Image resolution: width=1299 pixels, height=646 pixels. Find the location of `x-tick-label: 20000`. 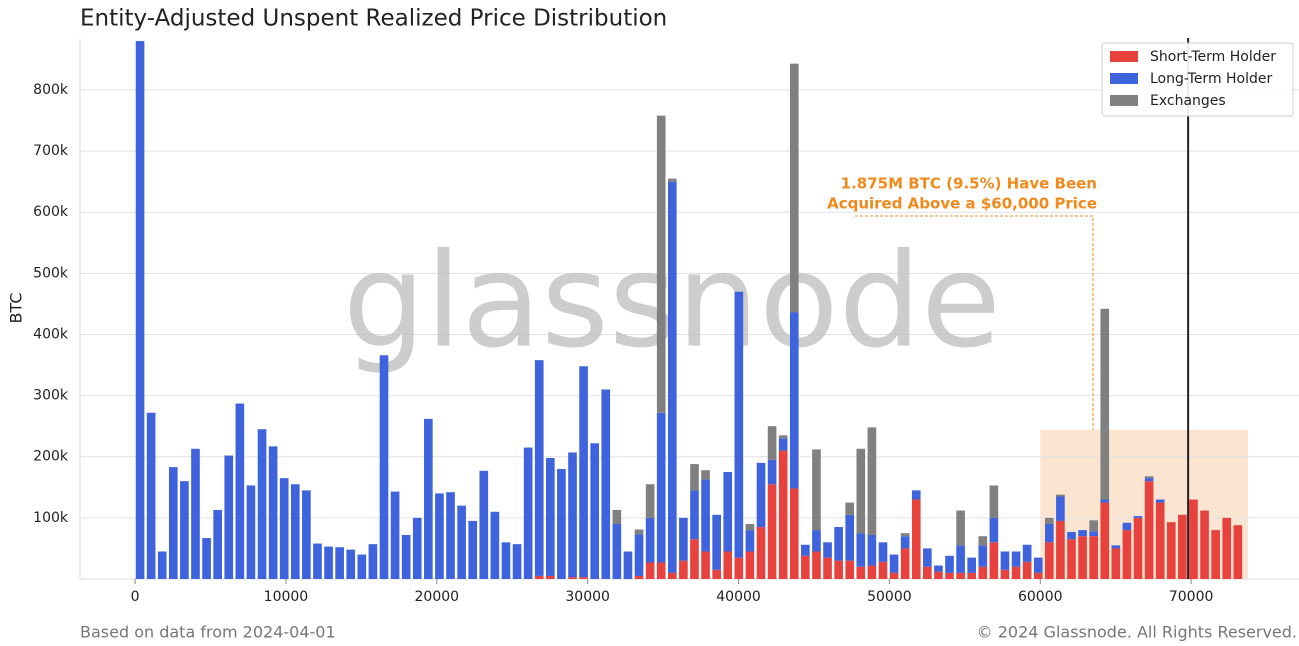

x-tick-label: 20000 is located at coordinates (437, 597).